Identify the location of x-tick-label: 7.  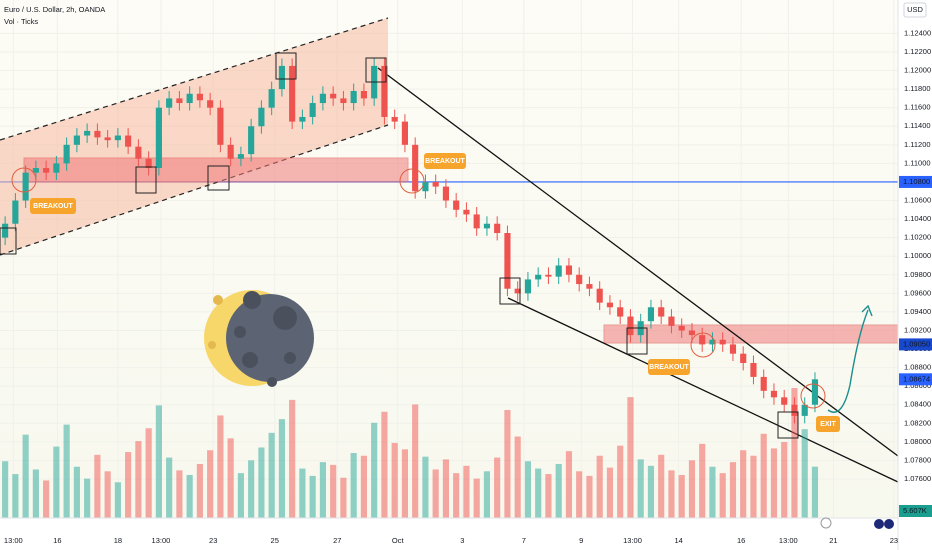
(524, 540).